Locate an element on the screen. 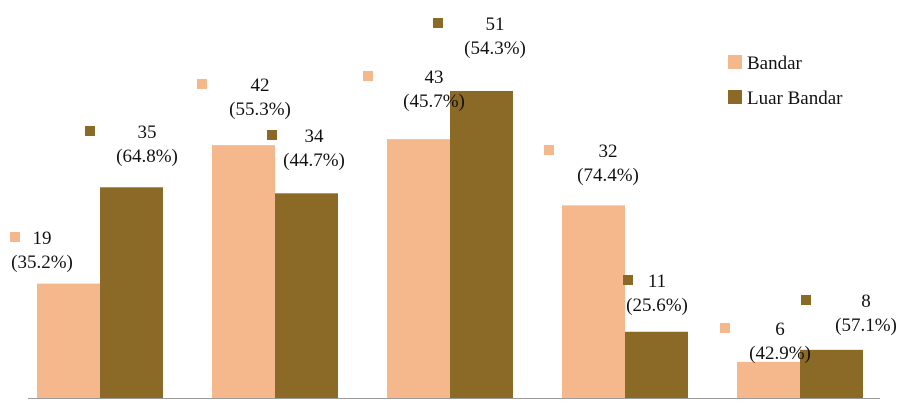  data-label-value-bandar-1: 19 is located at coordinates (42, 238).